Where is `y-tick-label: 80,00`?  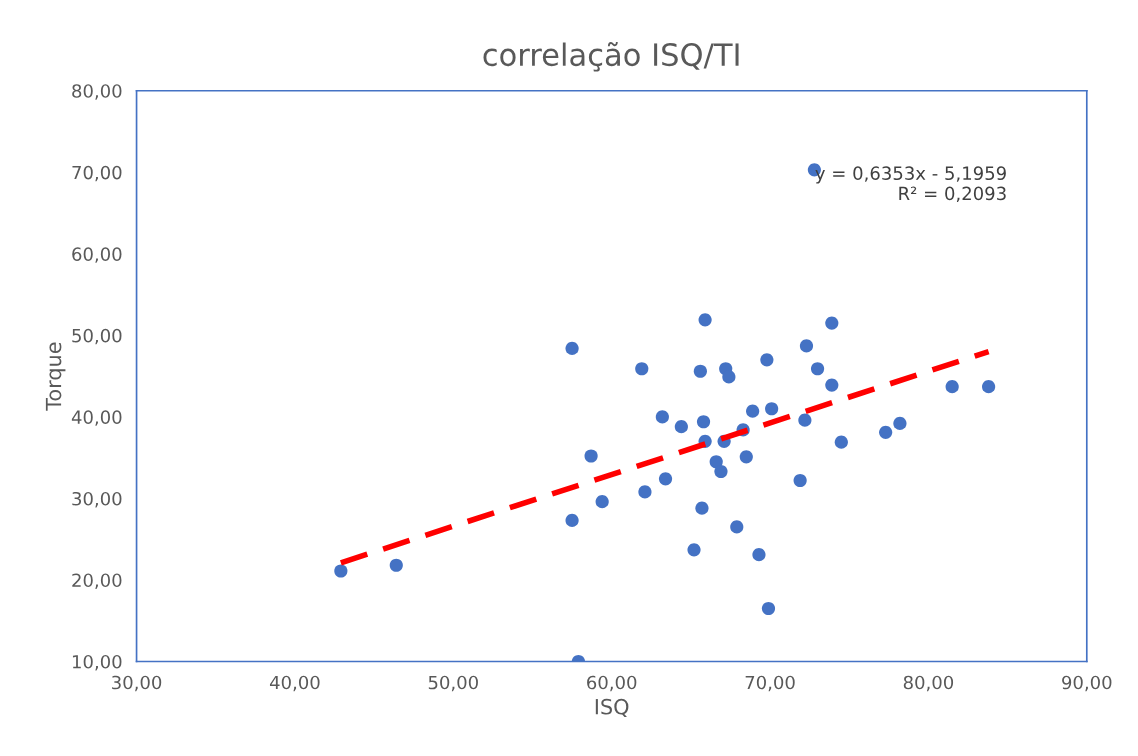 y-tick-label: 80,00 is located at coordinates (97, 92).